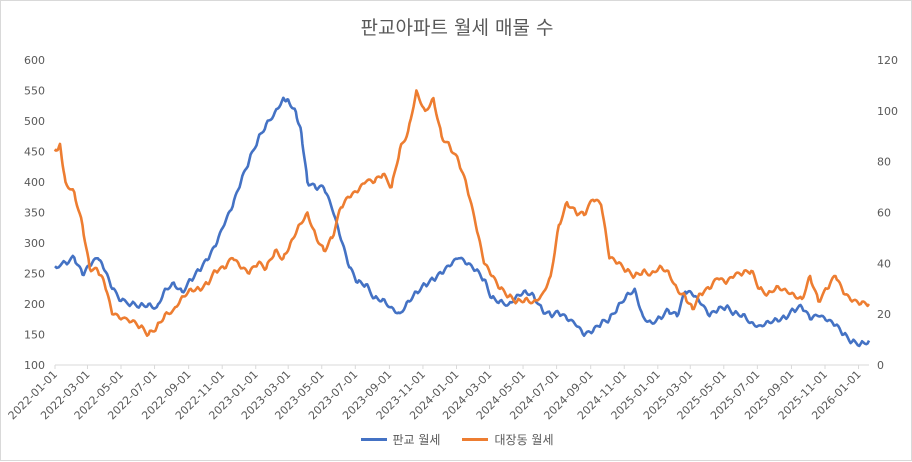 This screenshot has height=462, width=912. I want to click on y-left-tick-label: 350, so click(34, 213).